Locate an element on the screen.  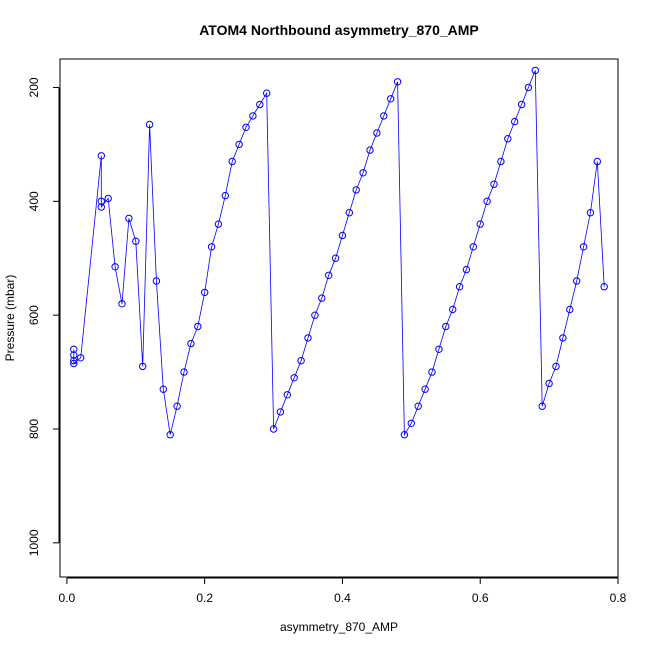
y-tick-label: 400 is located at coordinates (34, 201).